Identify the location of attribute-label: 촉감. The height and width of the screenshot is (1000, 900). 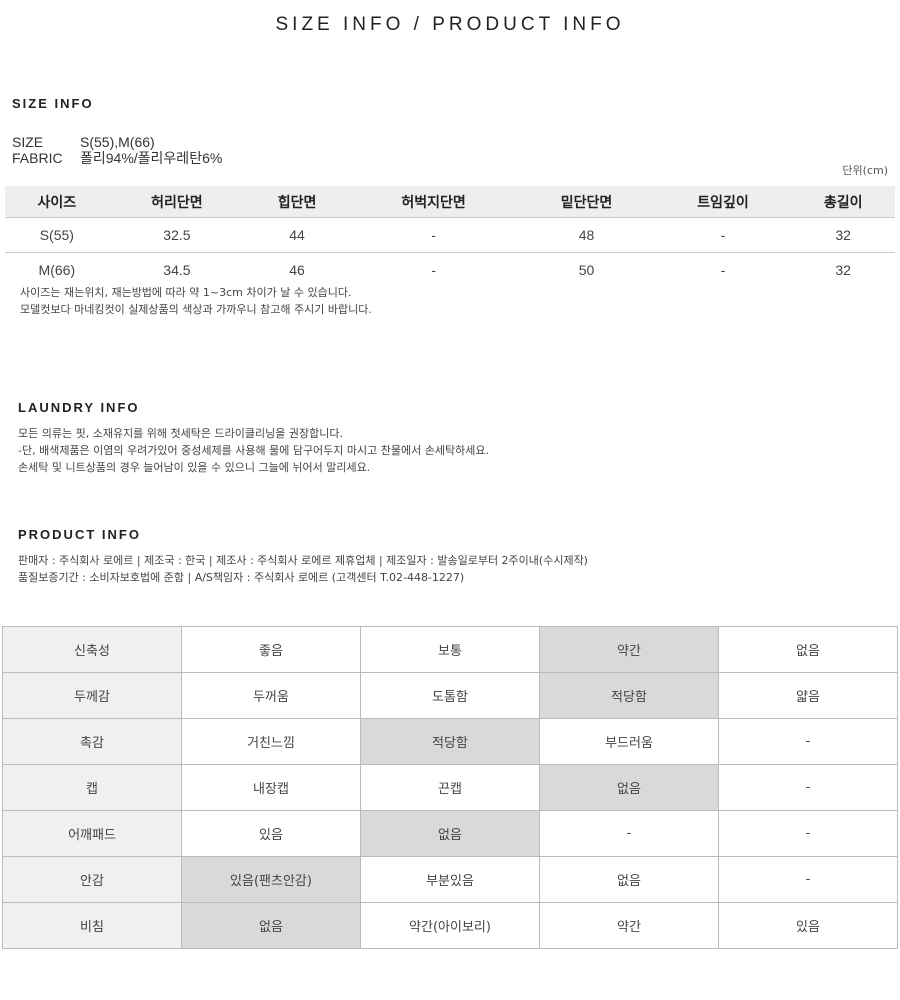
(92, 741).